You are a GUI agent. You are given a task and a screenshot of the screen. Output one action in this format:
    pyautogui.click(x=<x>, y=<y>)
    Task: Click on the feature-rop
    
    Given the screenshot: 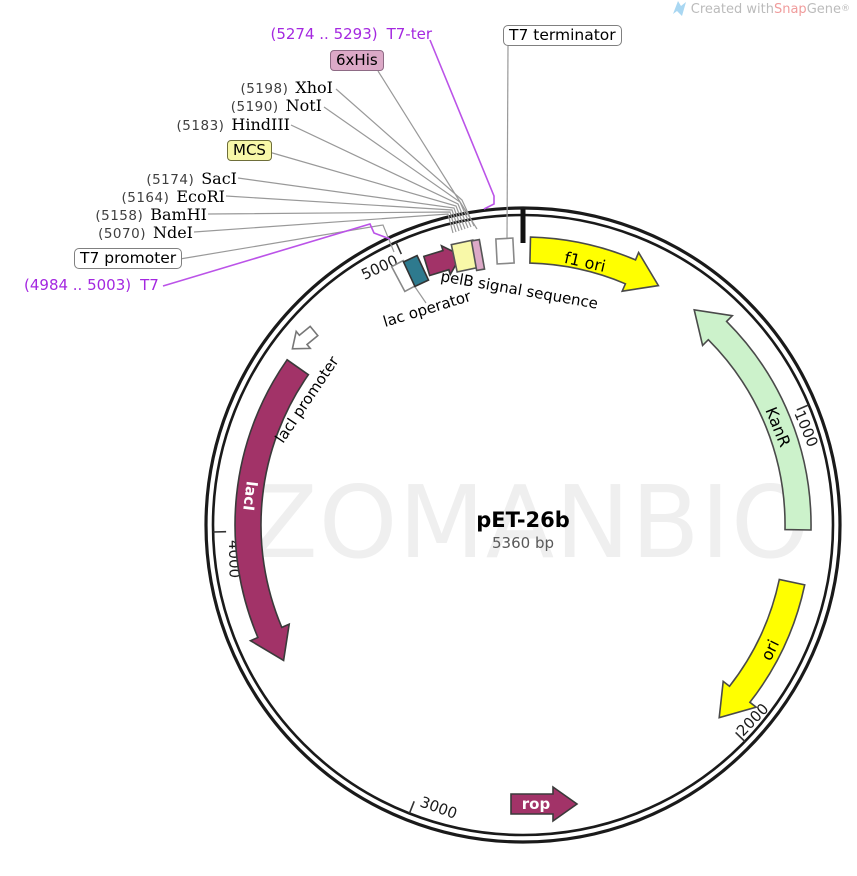 What is the action you would take?
    pyautogui.click(x=544, y=804)
    